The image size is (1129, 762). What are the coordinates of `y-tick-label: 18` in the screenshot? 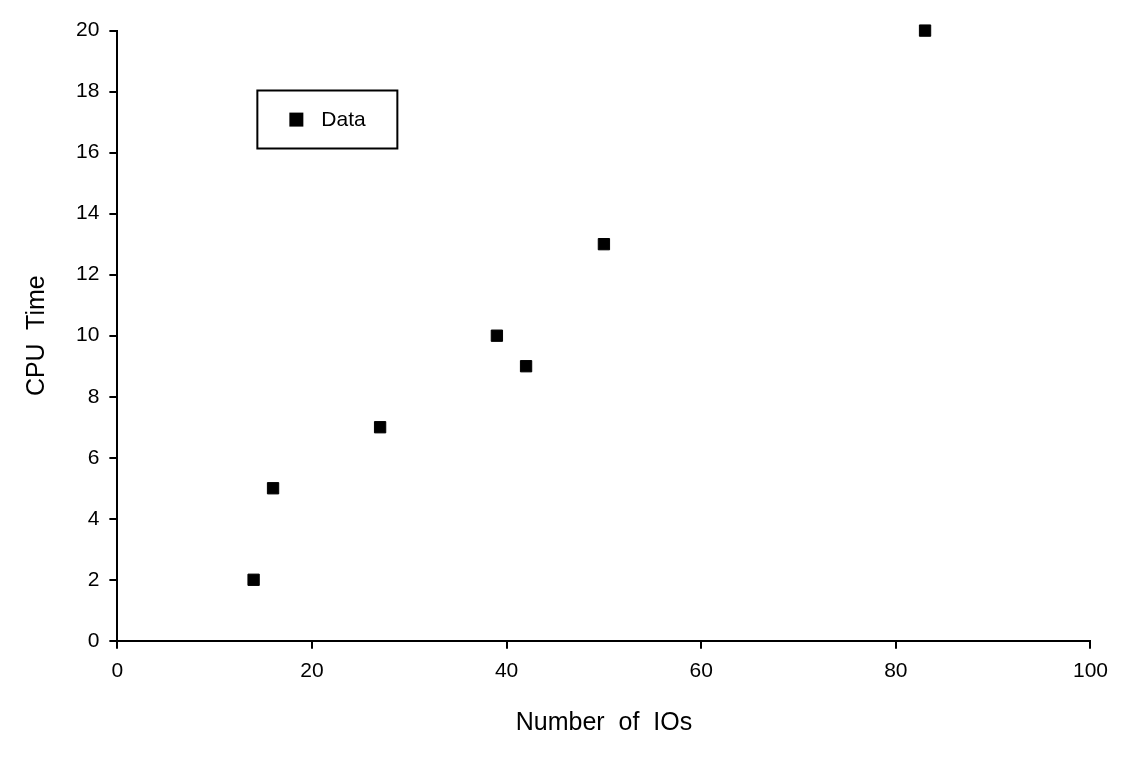 It's located at (88, 90).